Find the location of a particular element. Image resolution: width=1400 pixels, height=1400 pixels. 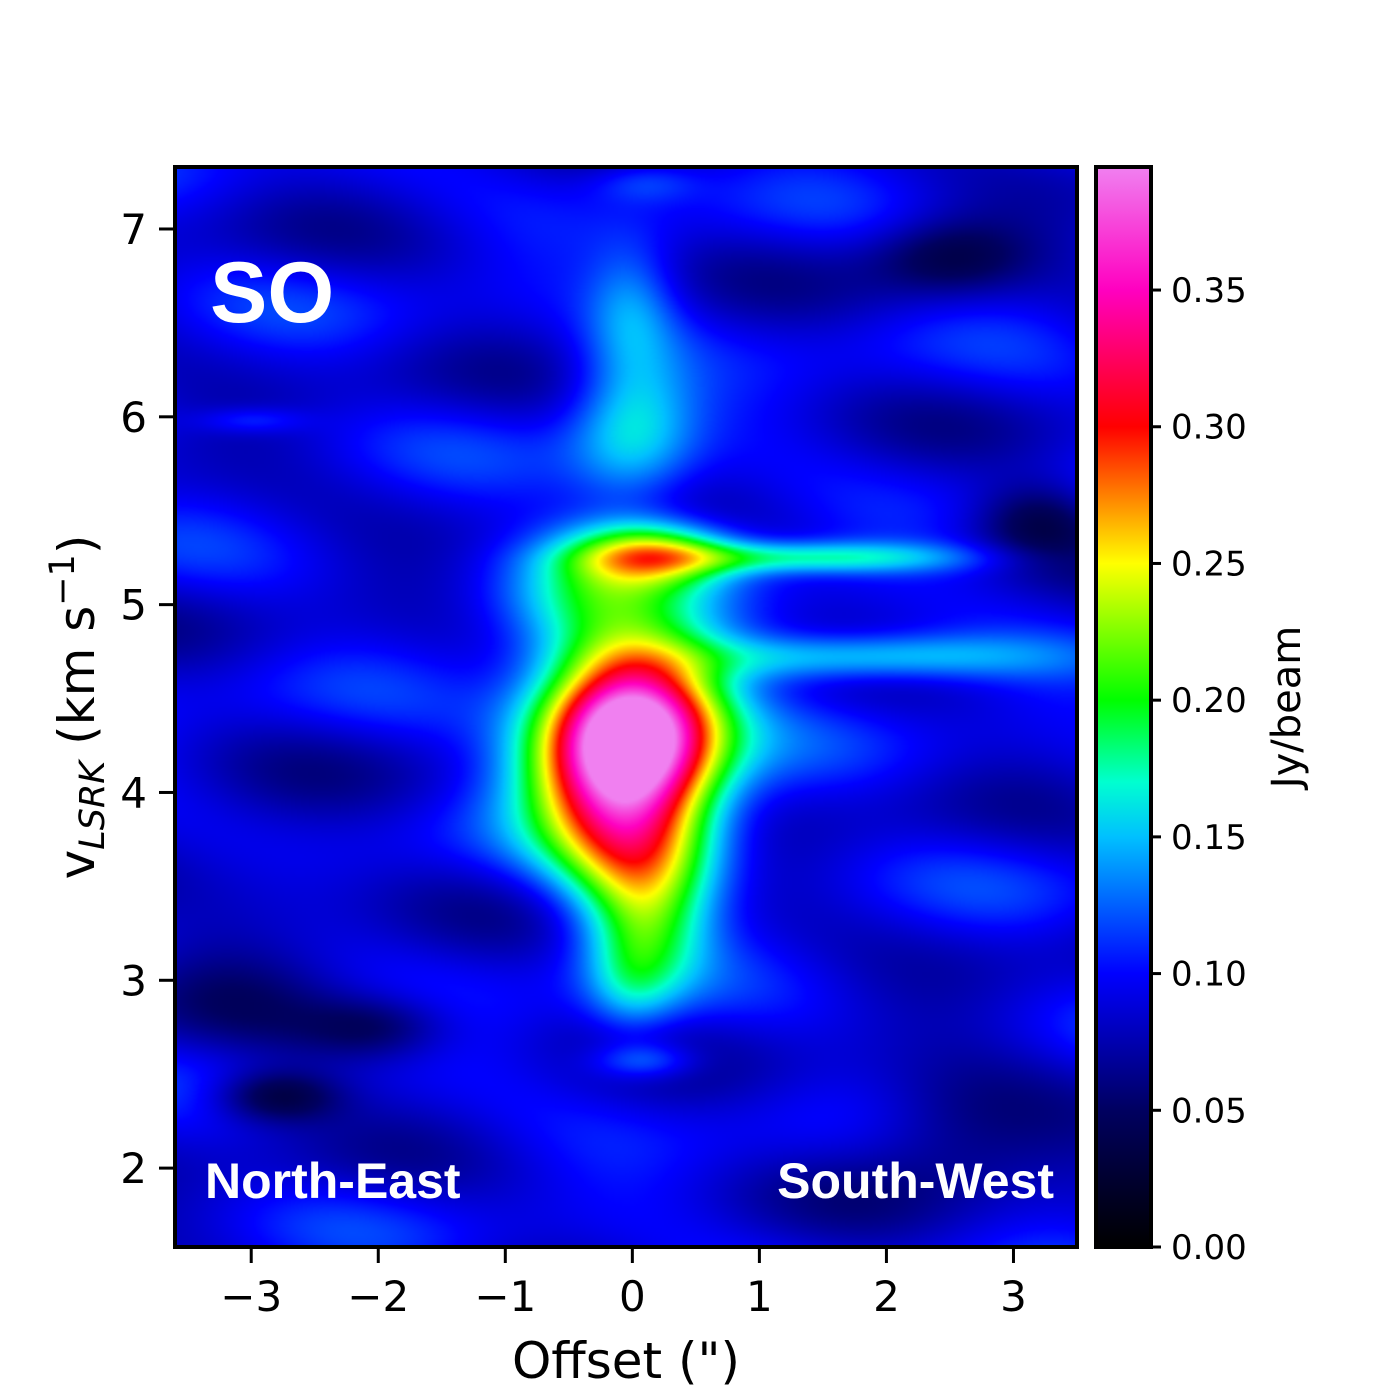

y-axis-label-sub: LSRK is located at coordinates (93, 804).